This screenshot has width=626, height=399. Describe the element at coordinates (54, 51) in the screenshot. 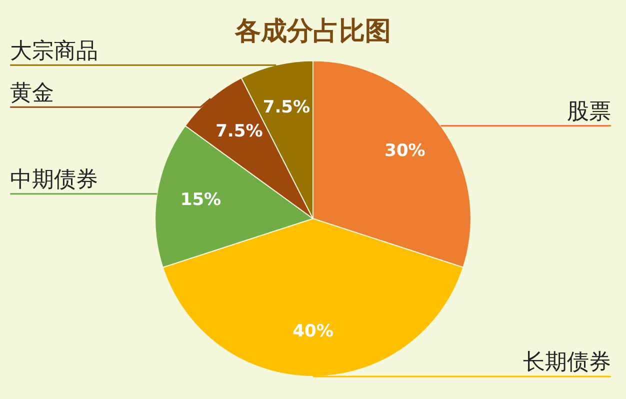

I see `slice-label: 大宗商品` at that location.